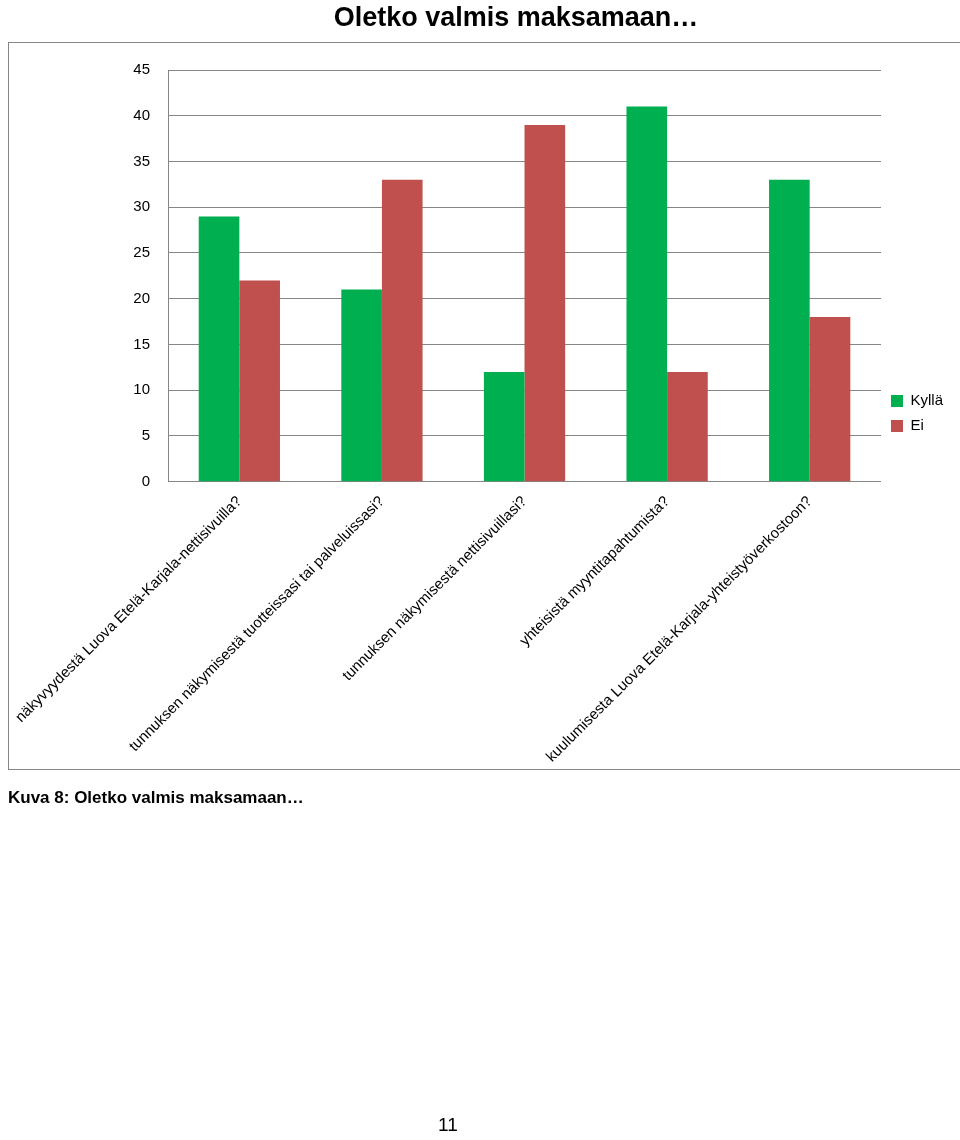 The image size is (960, 1140). Describe the element at coordinates (142, 343) in the screenshot. I see `y-tick-label: 15` at that location.